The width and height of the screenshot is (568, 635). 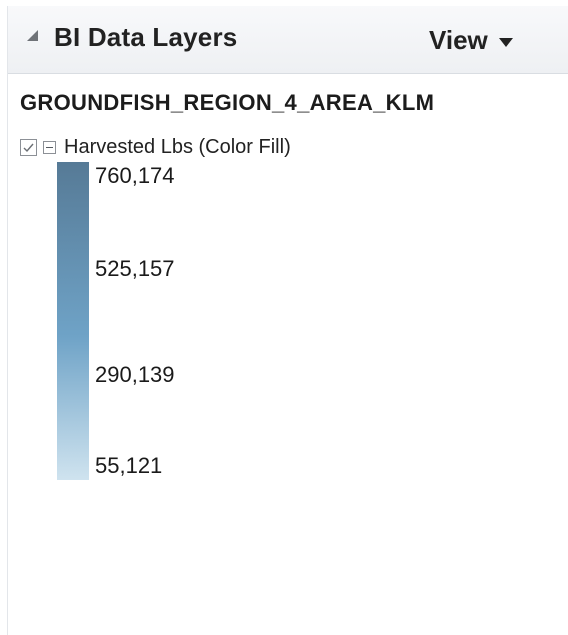 I want to click on color-fill-legend-bar, so click(x=73, y=321).